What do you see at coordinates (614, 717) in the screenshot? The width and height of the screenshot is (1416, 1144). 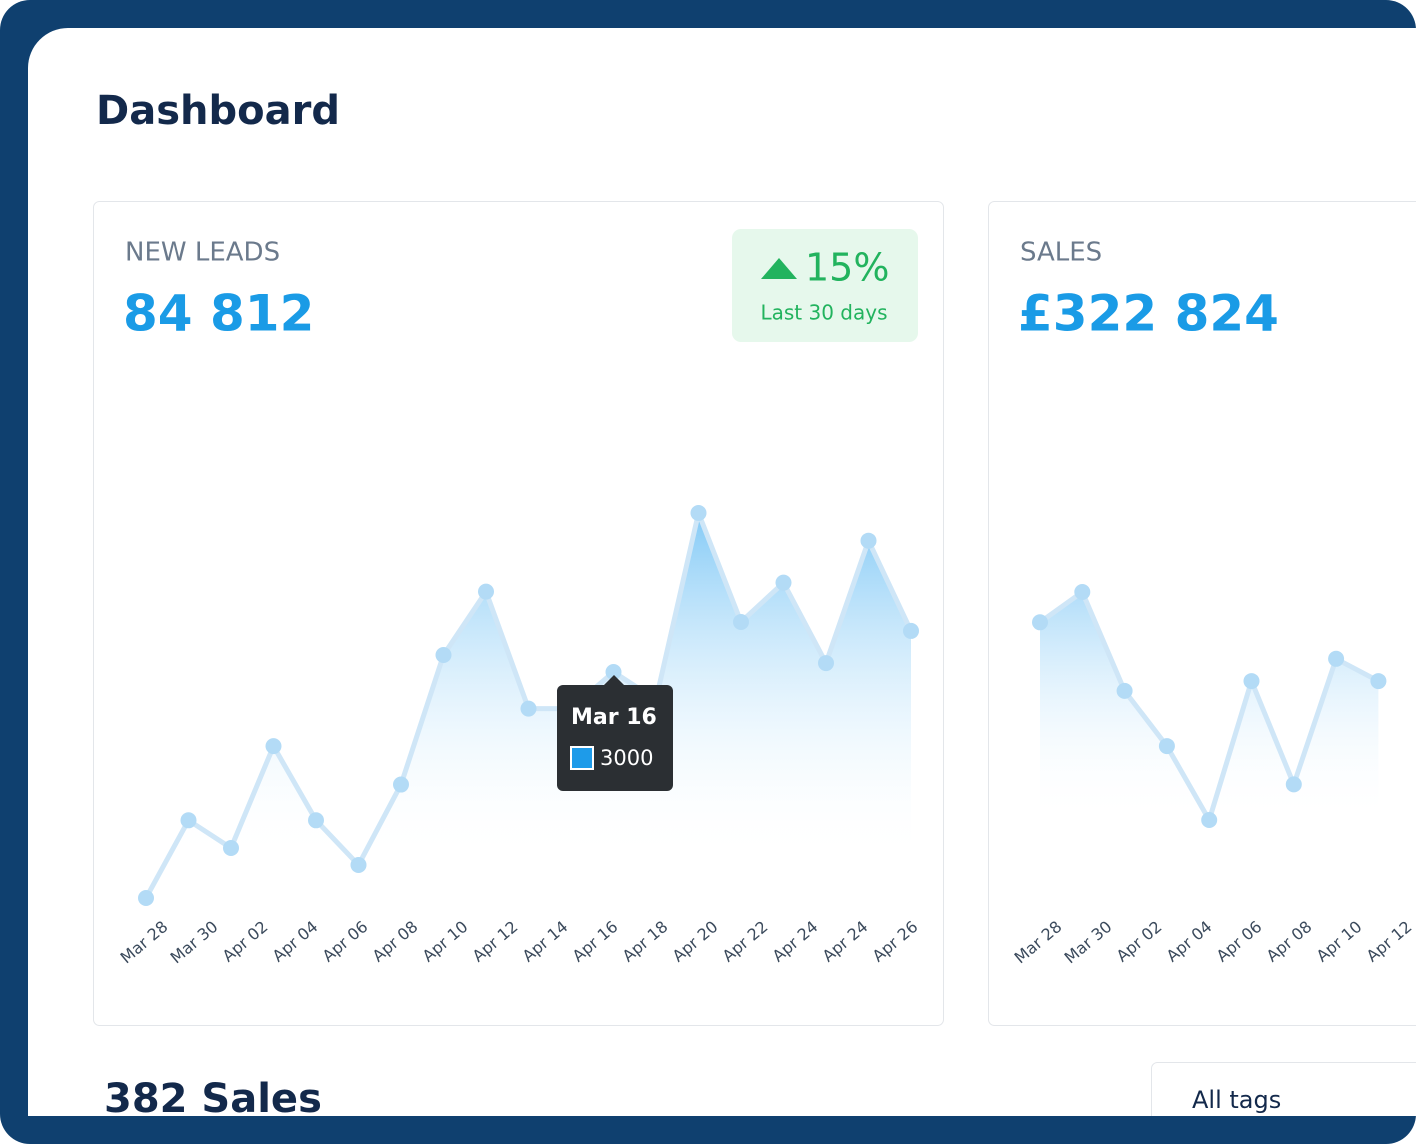 I see `tooltip-label: Mar 16` at bounding box center [614, 717].